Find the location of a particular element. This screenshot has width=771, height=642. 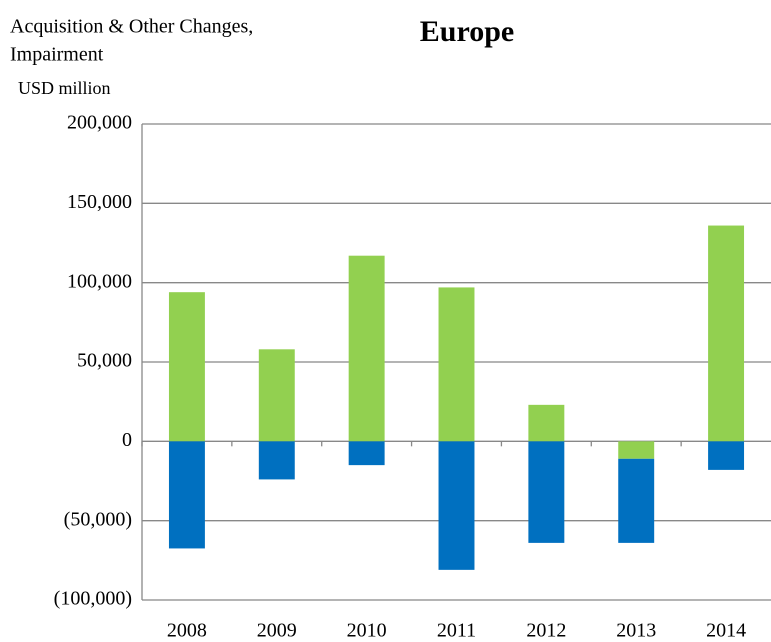

annotation: Impairment is located at coordinates (57, 55).